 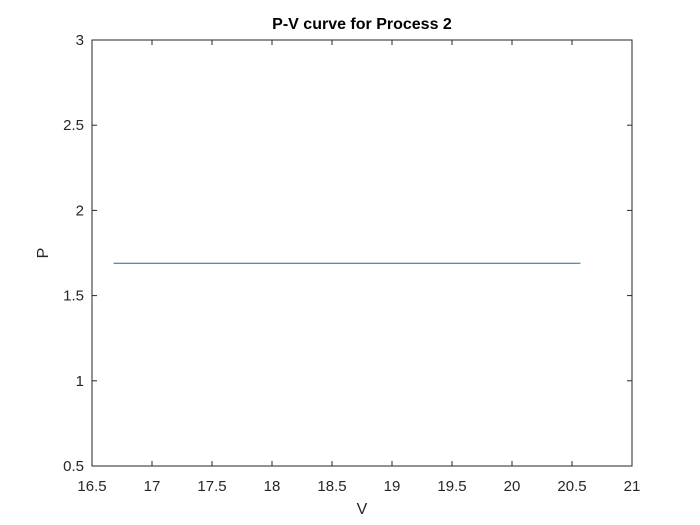 I want to click on x-tick-label: 18, so click(x=272, y=486).